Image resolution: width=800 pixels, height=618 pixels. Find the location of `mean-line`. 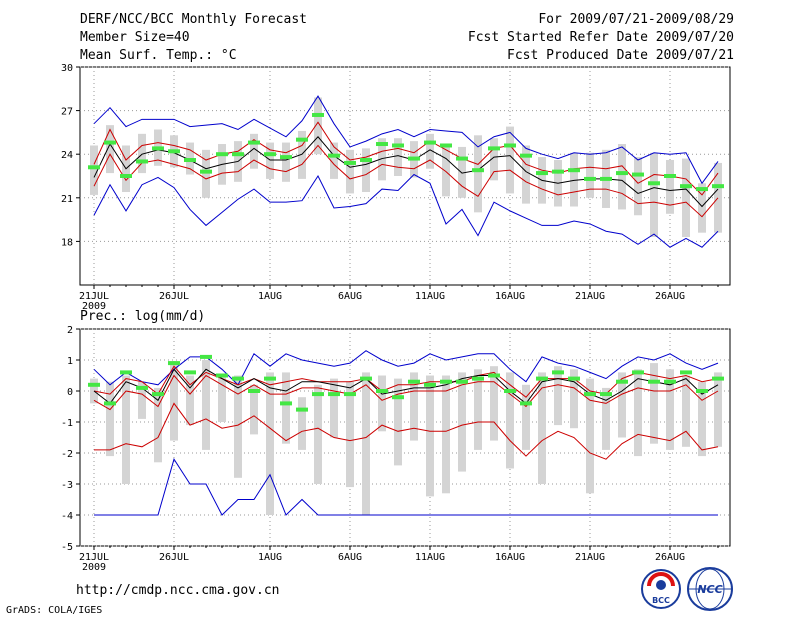

mean-line is located at coordinates (406, 172).